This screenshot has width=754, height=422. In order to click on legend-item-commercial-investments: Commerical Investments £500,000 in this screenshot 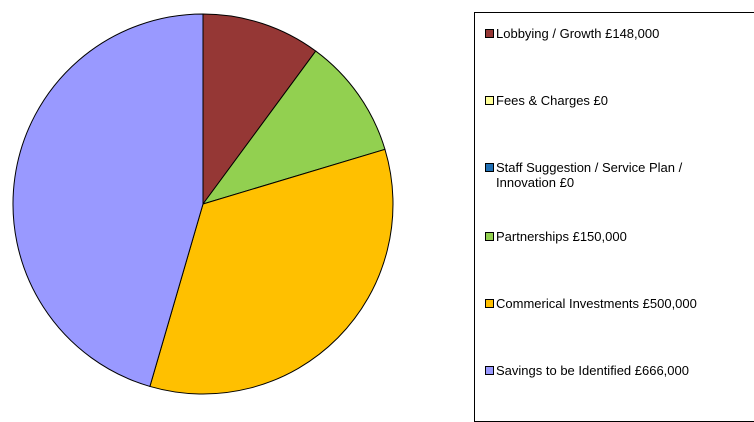, I will do `click(619, 303)`.